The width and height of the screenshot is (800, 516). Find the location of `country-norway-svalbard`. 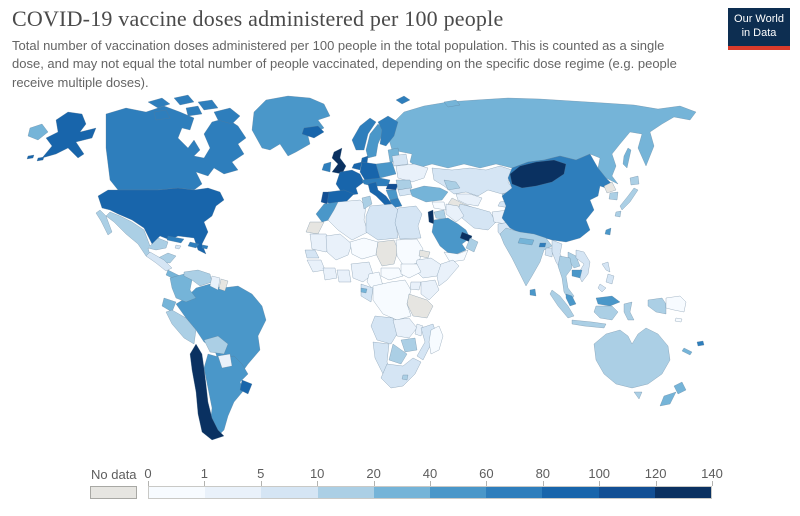

country-norway-svalbard is located at coordinates (403, 100).